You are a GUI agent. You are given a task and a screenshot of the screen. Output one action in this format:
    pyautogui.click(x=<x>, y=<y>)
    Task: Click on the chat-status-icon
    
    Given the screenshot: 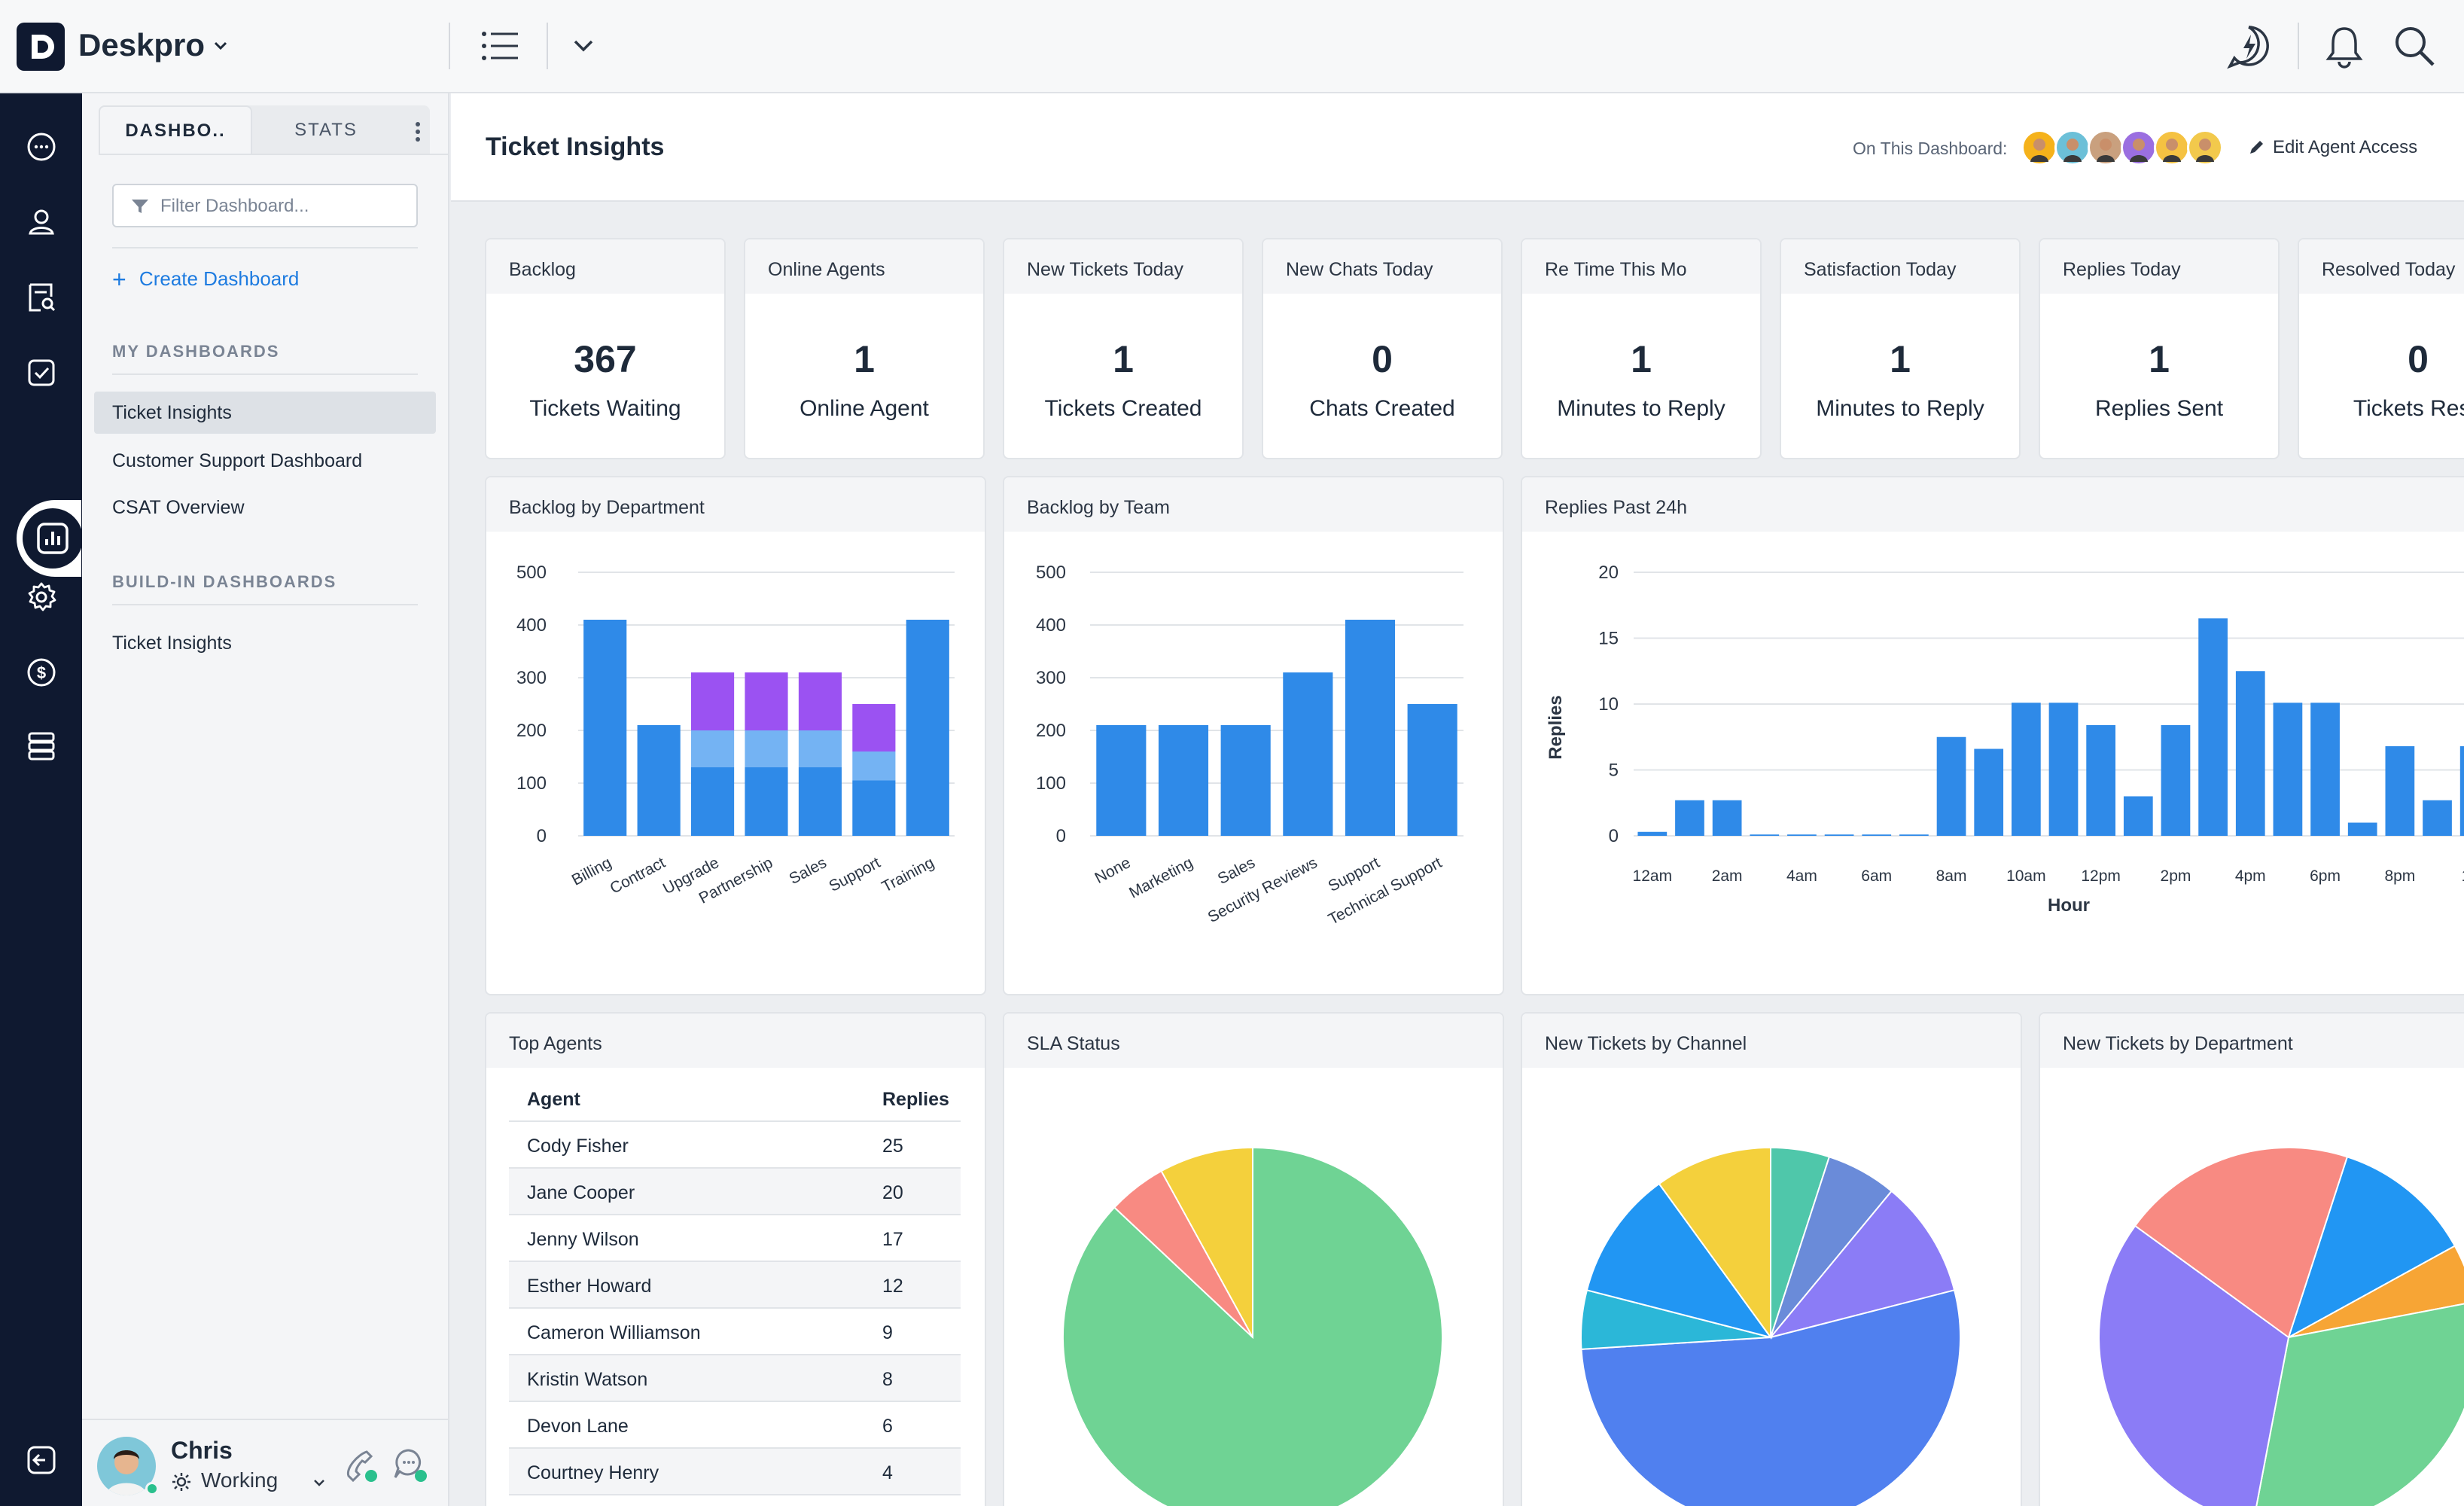 What is the action you would take?
    pyautogui.click(x=411, y=1465)
    